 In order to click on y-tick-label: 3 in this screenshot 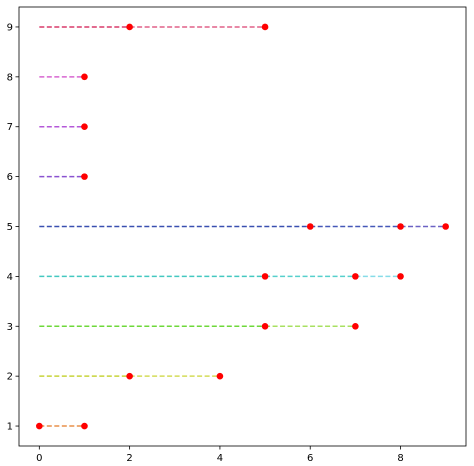, I will do `click(10, 327)`.